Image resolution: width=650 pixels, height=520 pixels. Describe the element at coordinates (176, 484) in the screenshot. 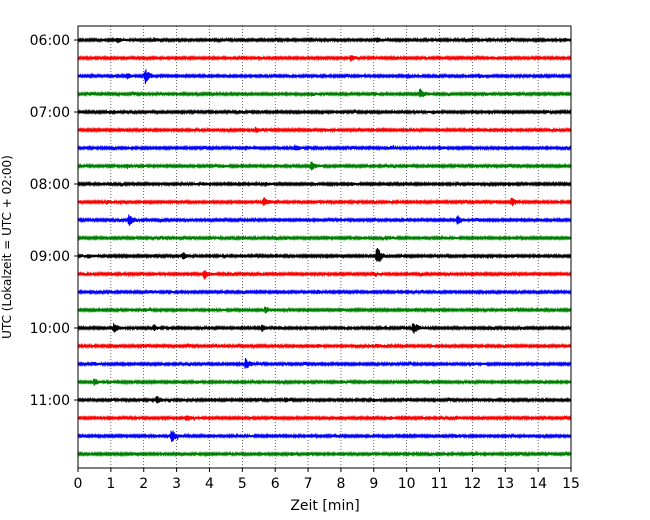

I see `x-tick-label: 3` at that location.